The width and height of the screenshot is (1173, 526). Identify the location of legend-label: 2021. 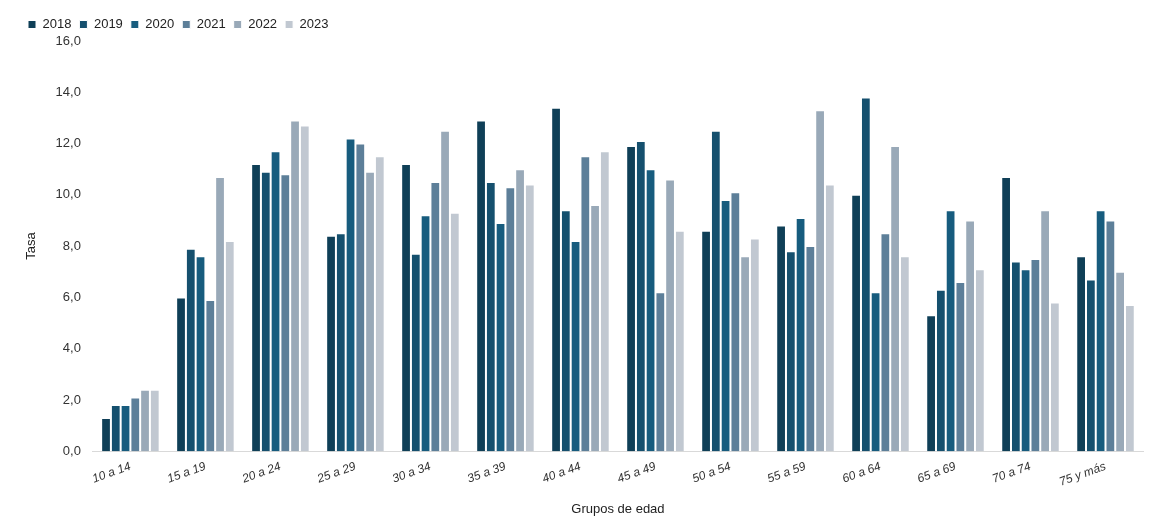
(211, 24).